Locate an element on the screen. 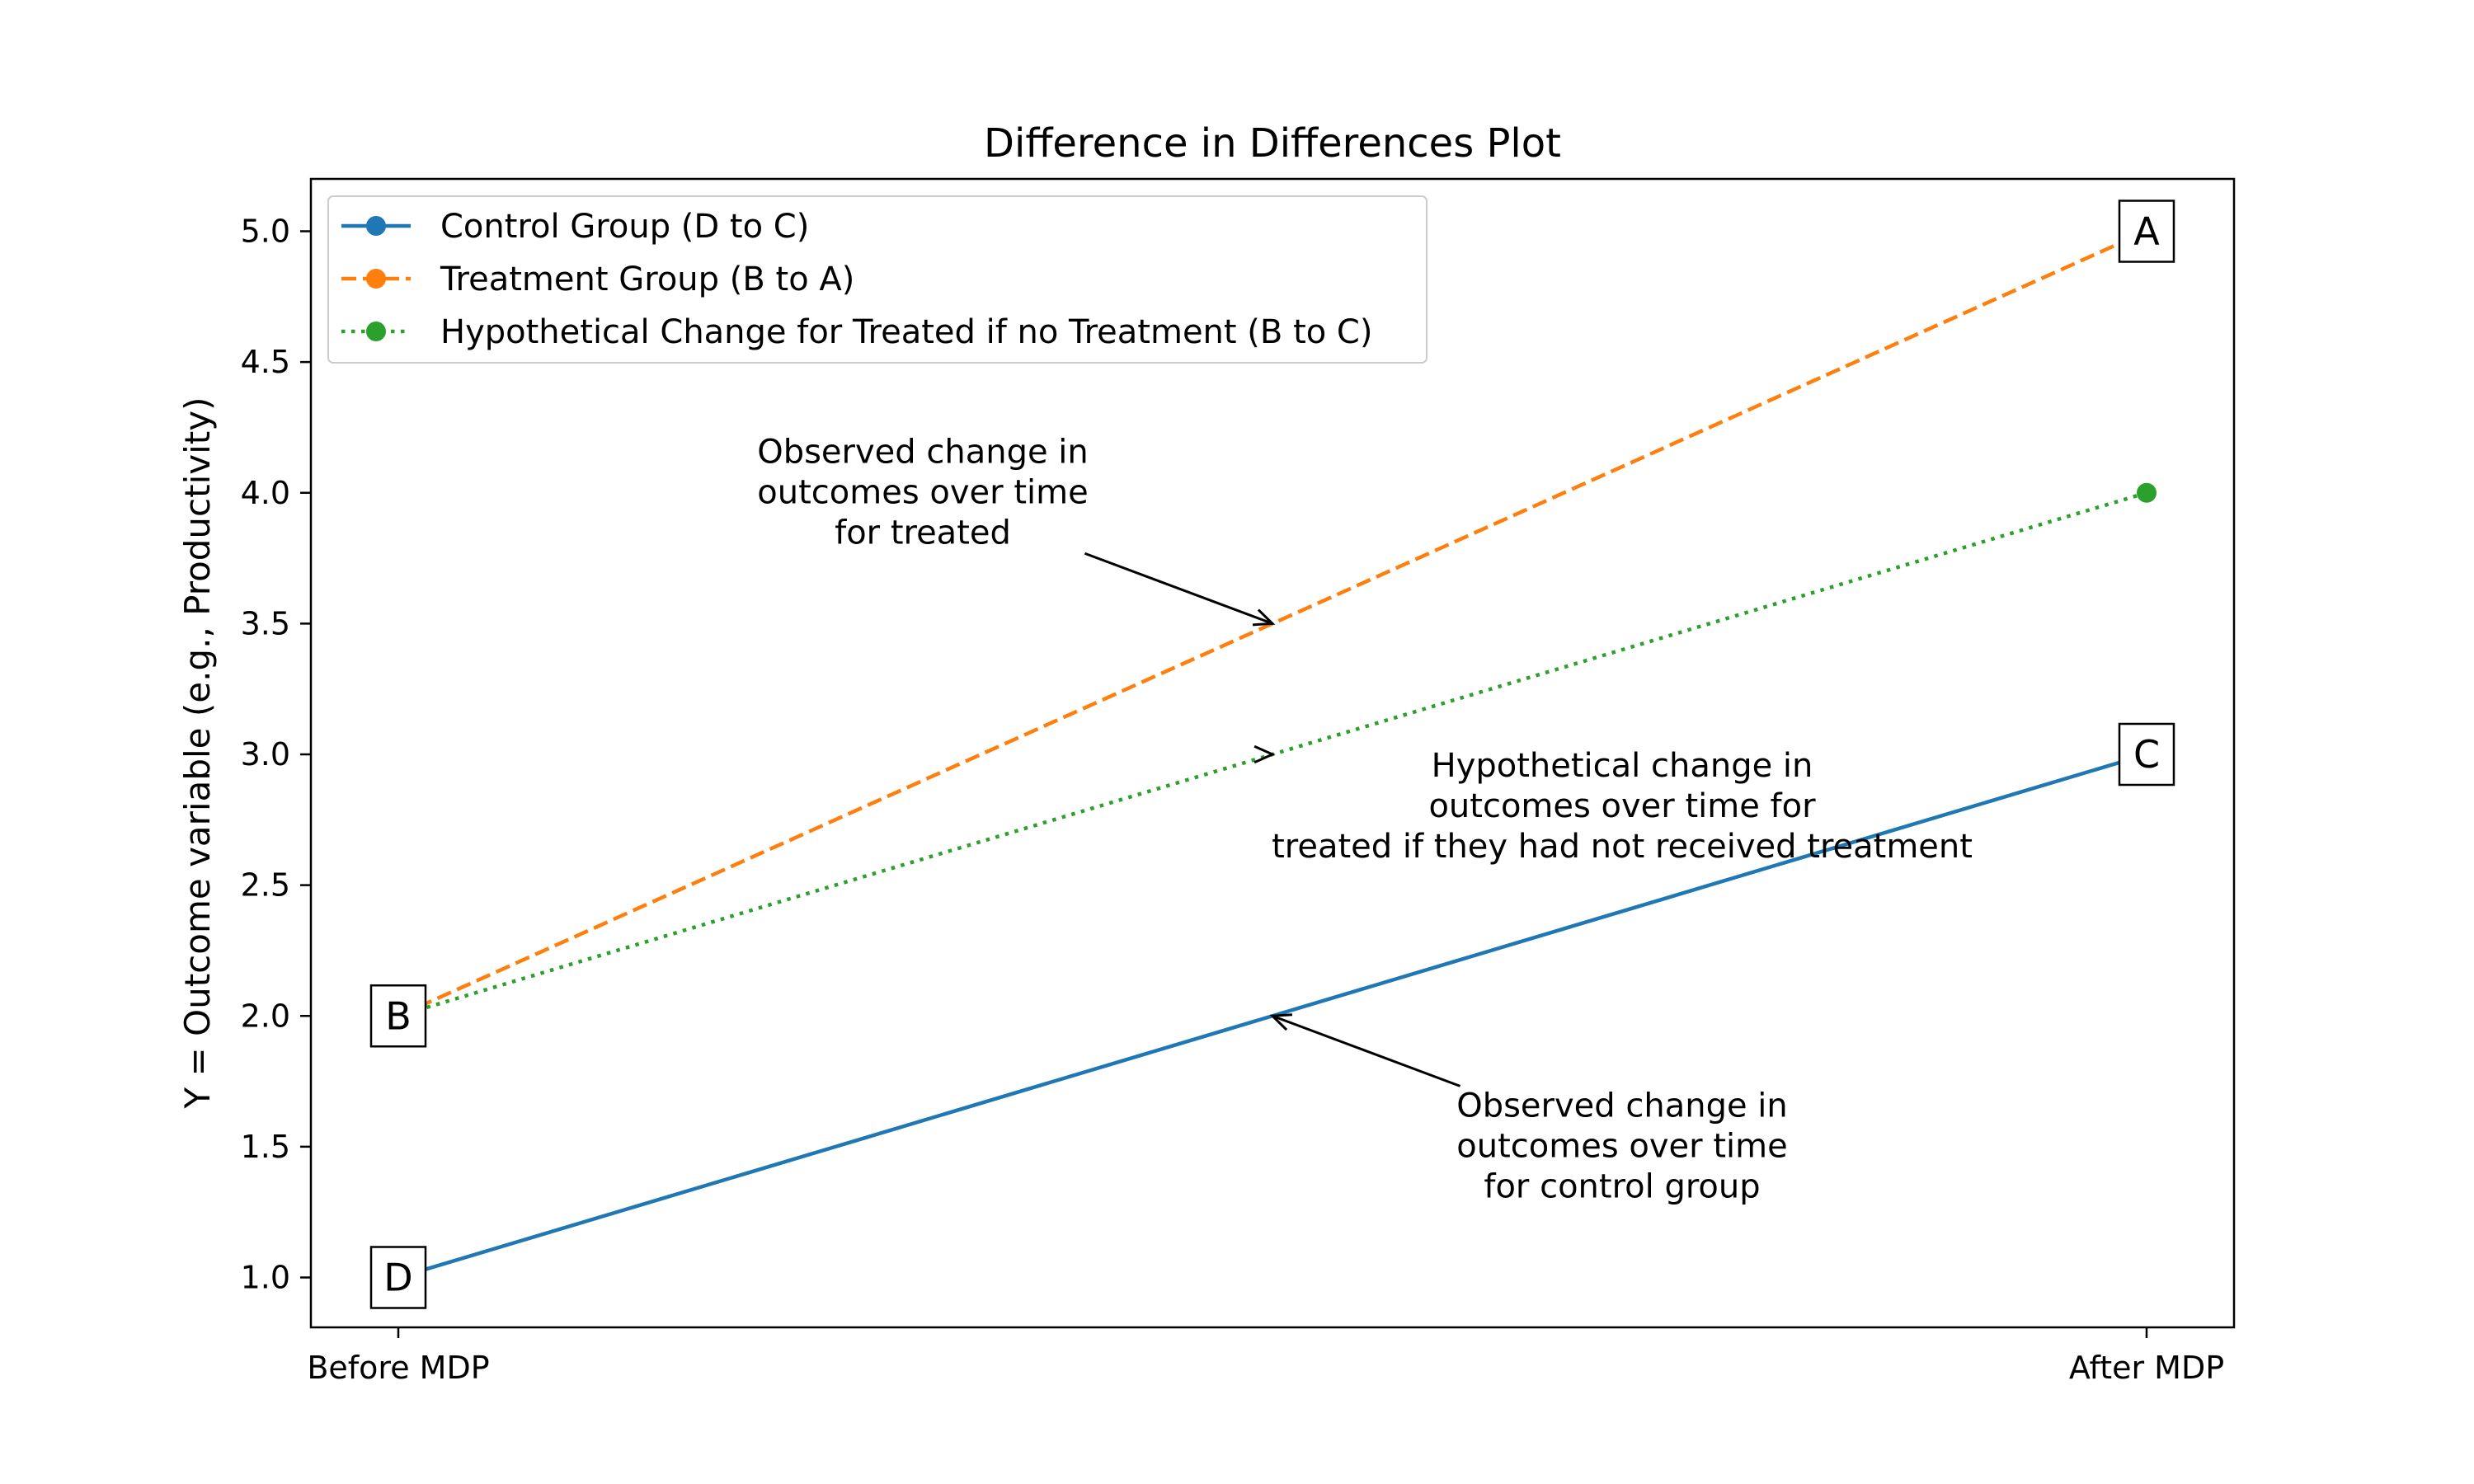 The height and width of the screenshot is (1484, 2474). x-axis: Before MDP After MDP is located at coordinates (1265, 1356).